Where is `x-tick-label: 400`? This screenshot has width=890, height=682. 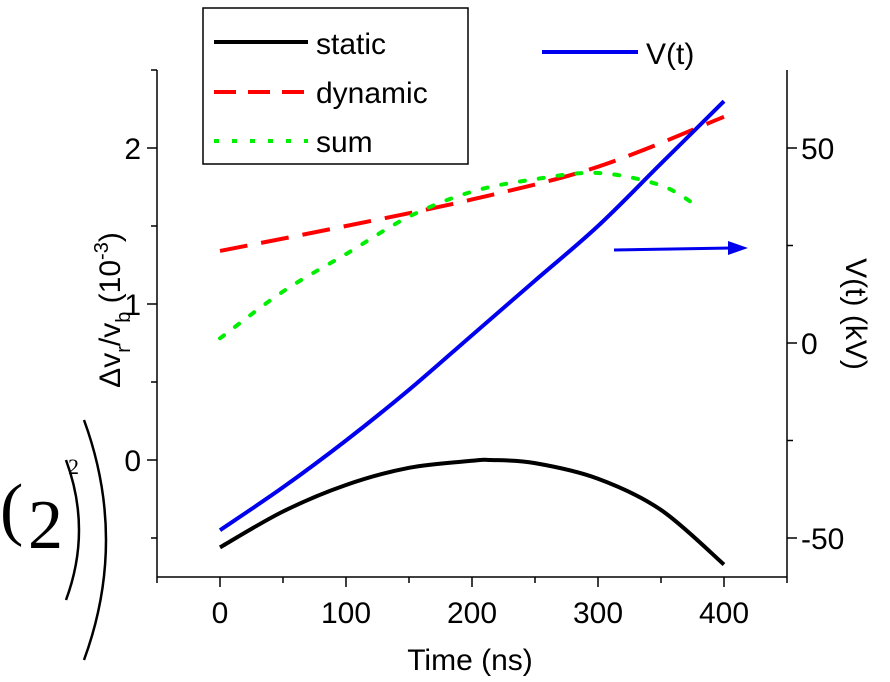 x-tick-label: 400 is located at coordinates (724, 613).